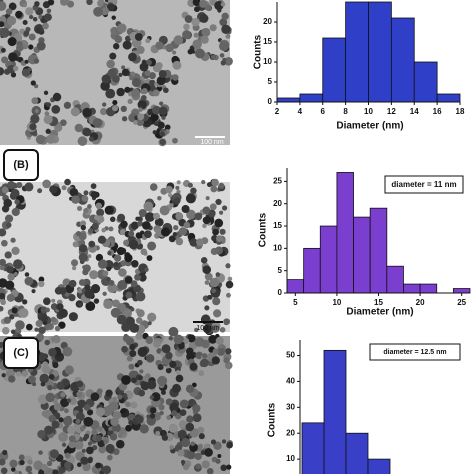 The width and height of the screenshot is (474, 474). I want to click on x-tick-label: 14, so click(414, 111).